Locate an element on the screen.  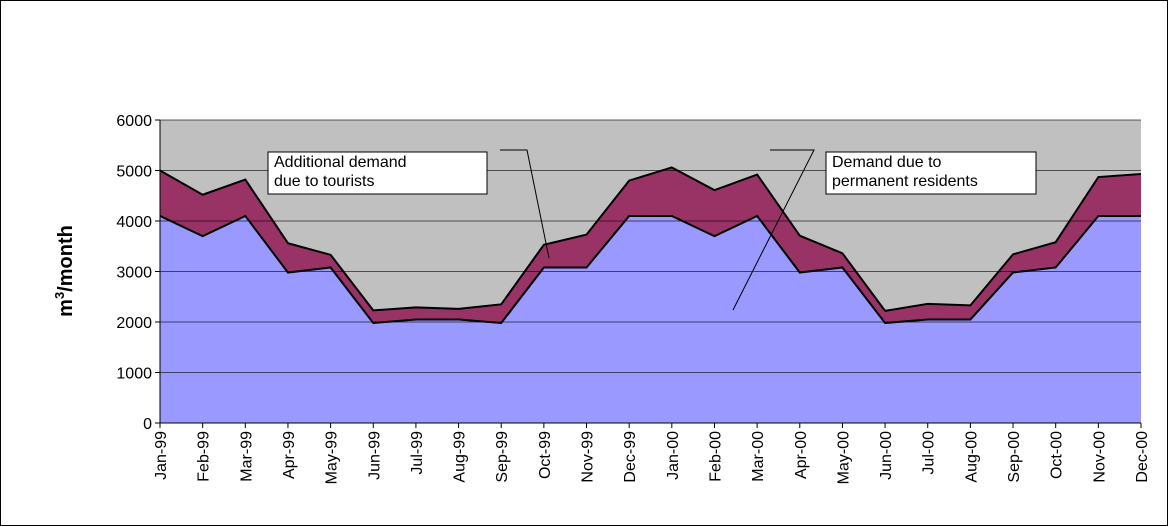
x-tick-label: Aug-99 is located at coordinates (460, 457).